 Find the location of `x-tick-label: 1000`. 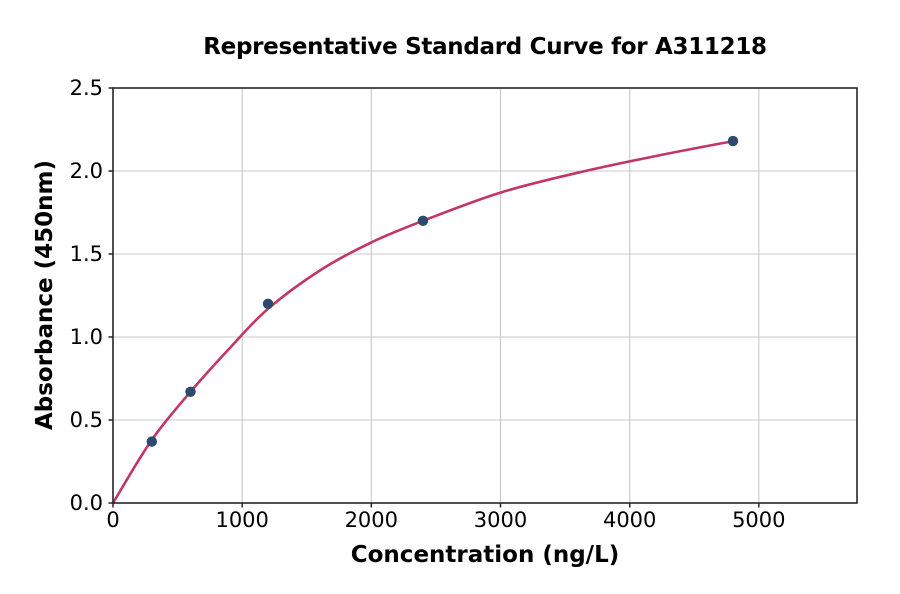

x-tick-label: 1000 is located at coordinates (242, 520).